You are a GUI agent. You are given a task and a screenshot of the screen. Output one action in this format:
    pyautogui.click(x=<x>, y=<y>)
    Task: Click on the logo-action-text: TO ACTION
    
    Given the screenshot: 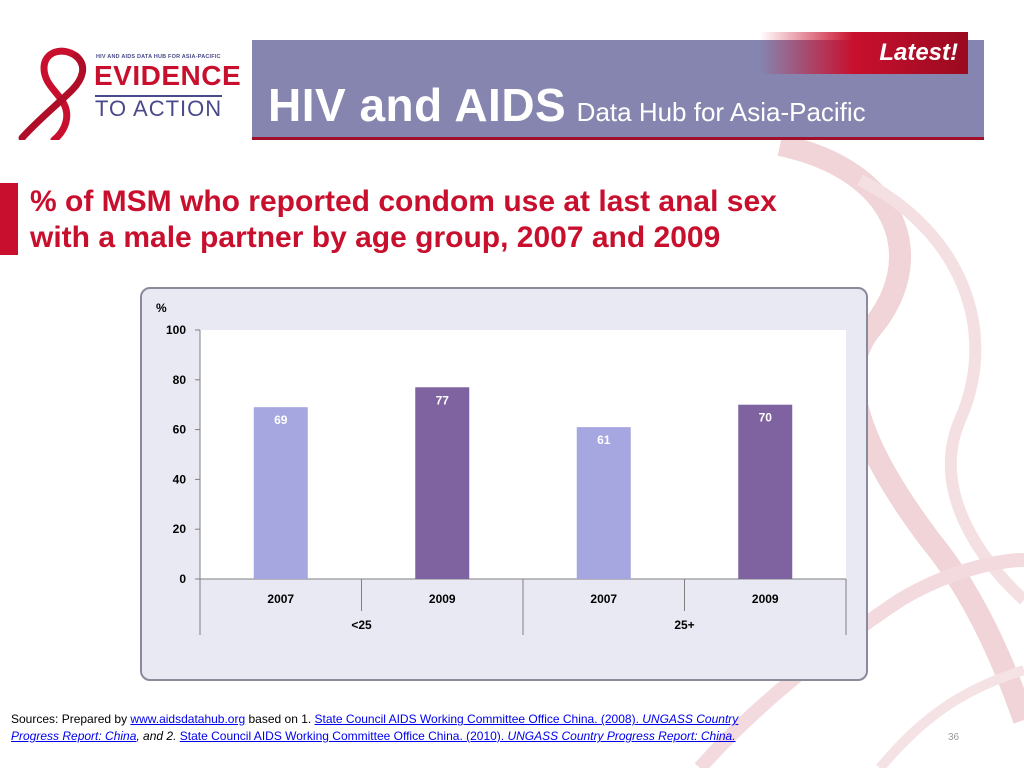 What is the action you would take?
    pyautogui.click(x=159, y=108)
    